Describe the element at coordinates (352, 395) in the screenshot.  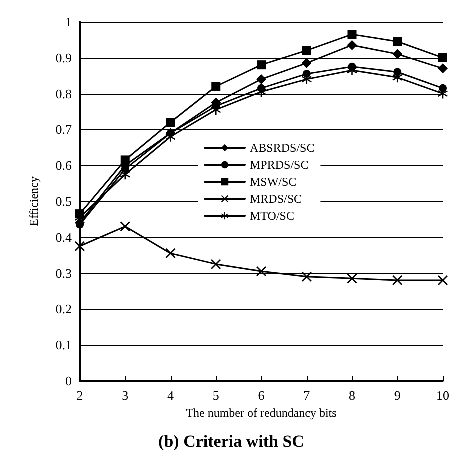
I see `x-tick-label: 8` at that location.